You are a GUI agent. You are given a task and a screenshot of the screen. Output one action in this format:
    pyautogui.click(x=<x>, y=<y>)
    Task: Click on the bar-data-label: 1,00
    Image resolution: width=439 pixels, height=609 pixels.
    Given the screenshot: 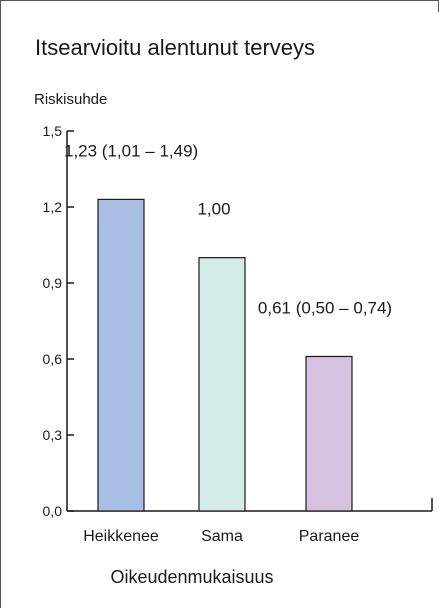 What is the action you would take?
    pyautogui.click(x=213, y=209)
    